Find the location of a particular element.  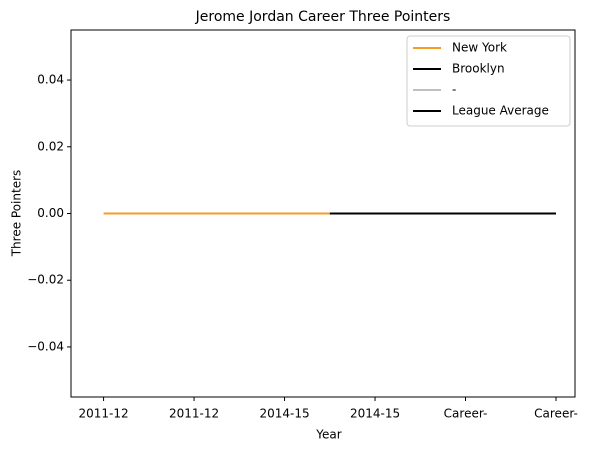

legend-label: New York is located at coordinates (479, 48).